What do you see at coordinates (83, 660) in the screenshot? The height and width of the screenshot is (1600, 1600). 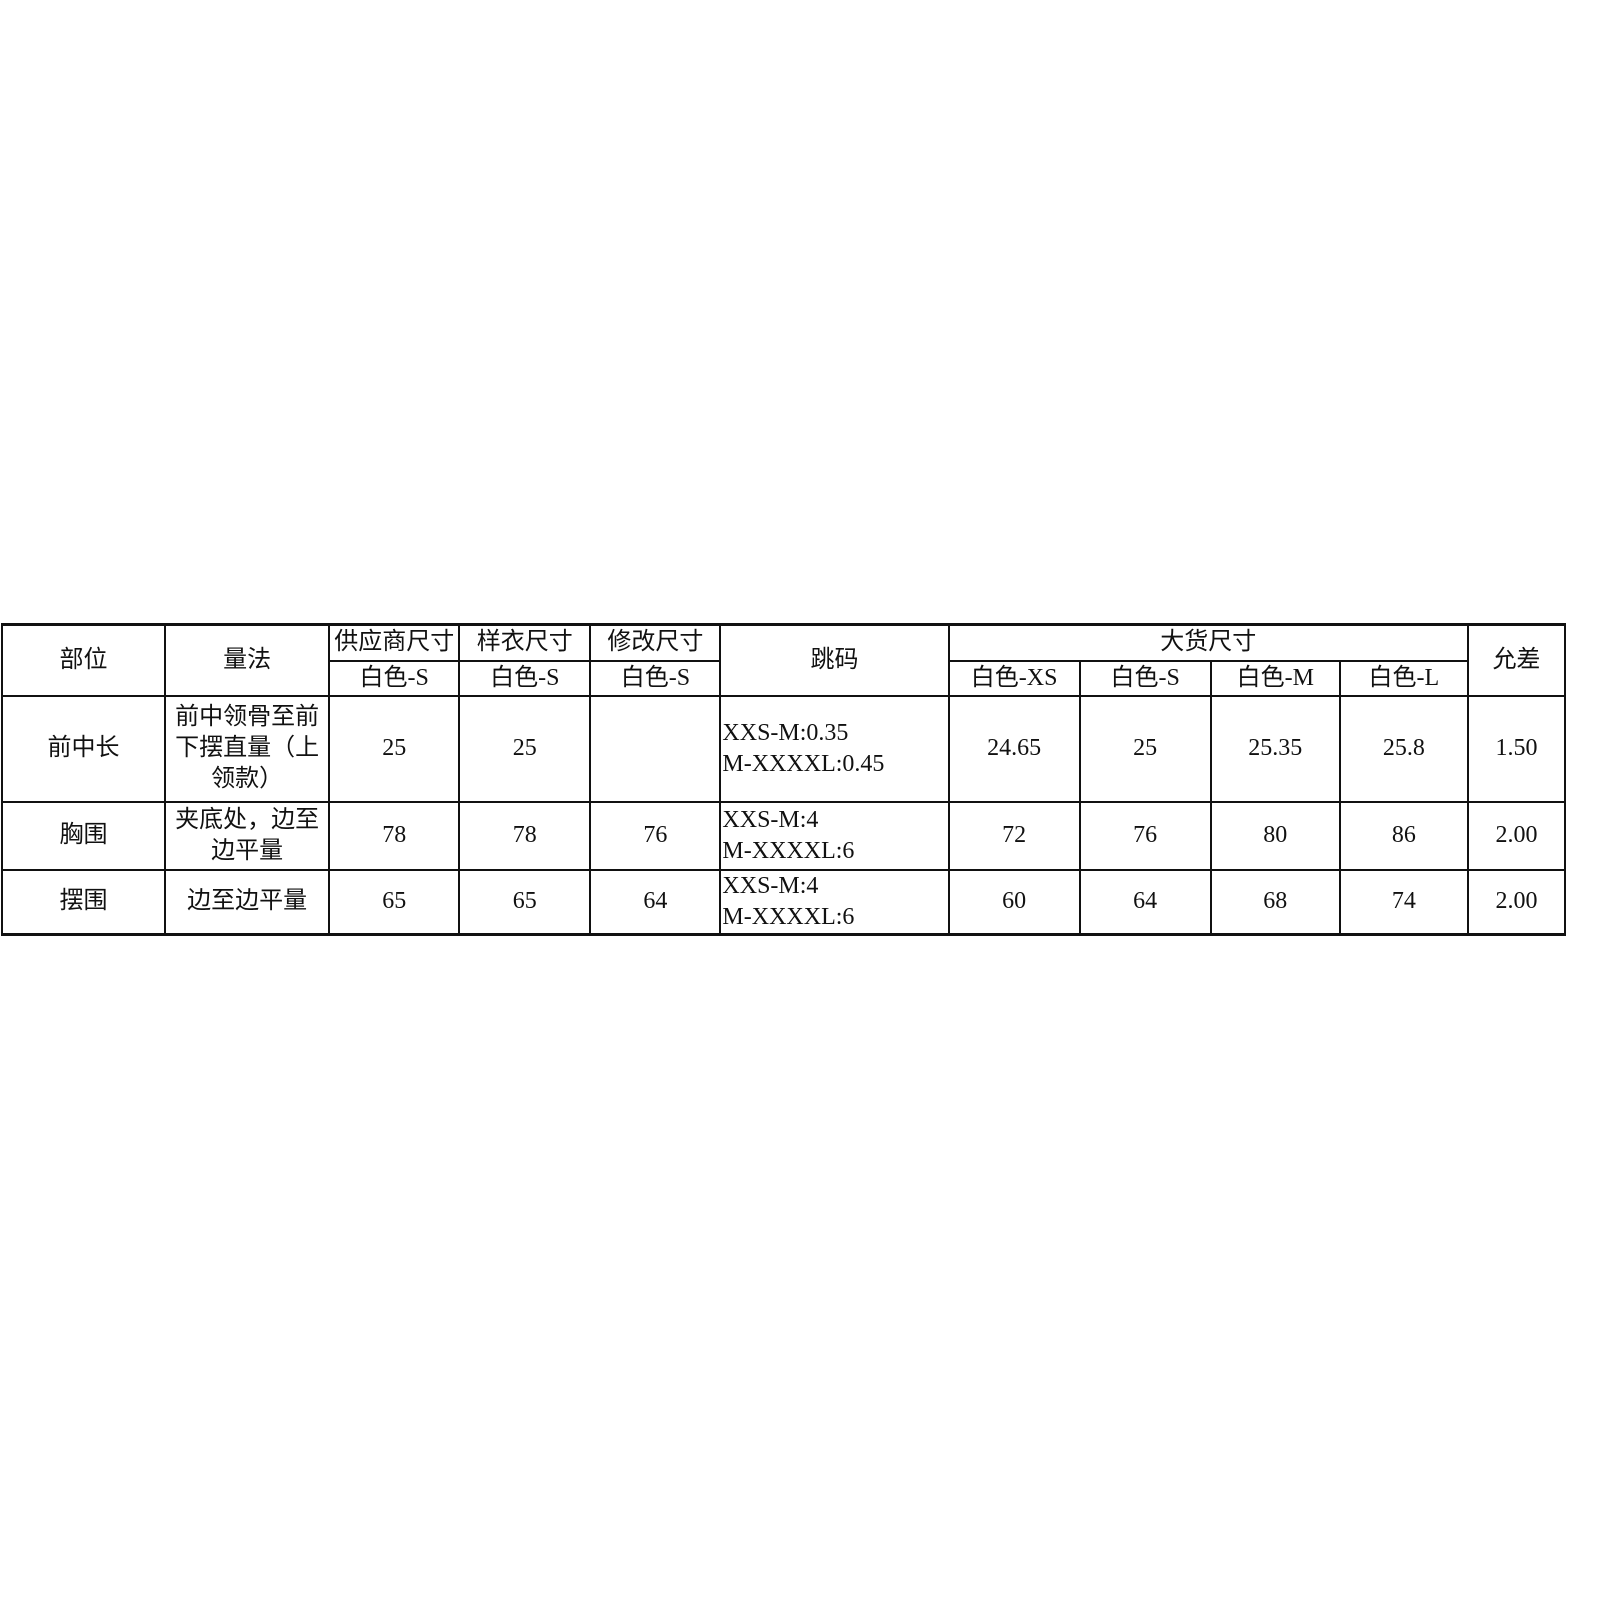 I see `header-part: 部位` at bounding box center [83, 660].